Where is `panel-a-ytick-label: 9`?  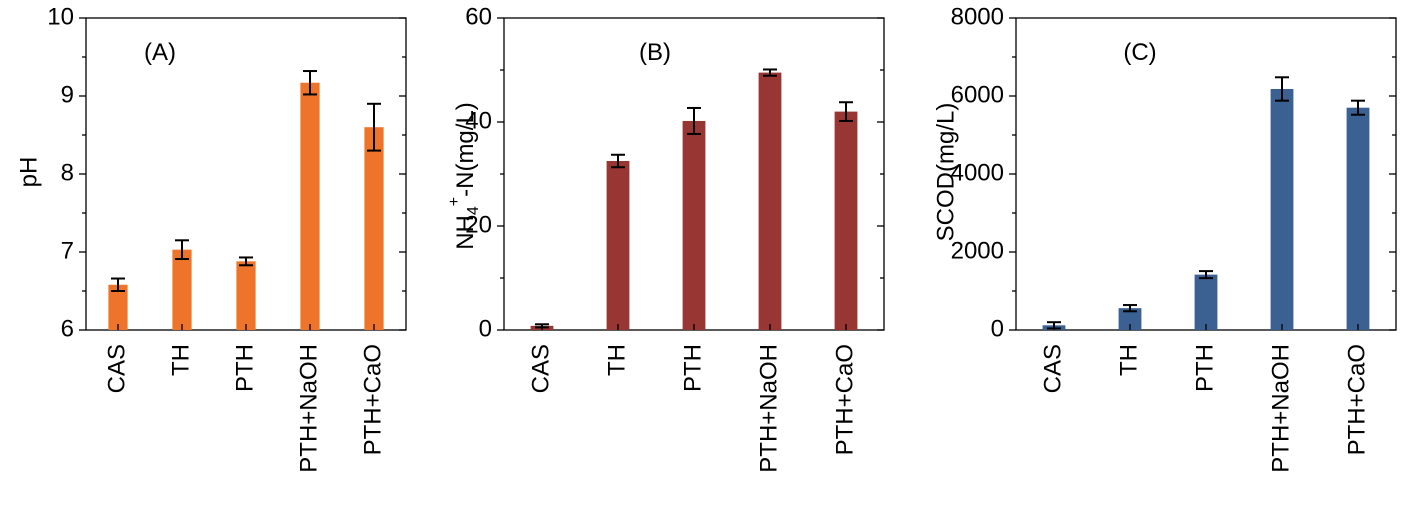 panel-a-ytick-label: 9 is located at coordinates (67, 94).